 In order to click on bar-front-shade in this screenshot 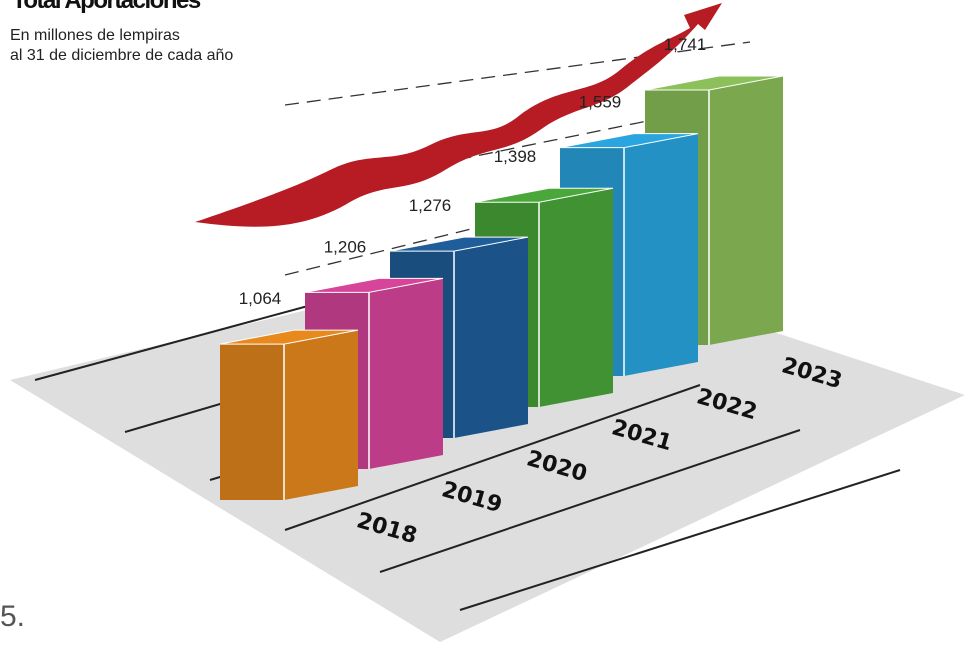, I will do `click(252, 422)`.